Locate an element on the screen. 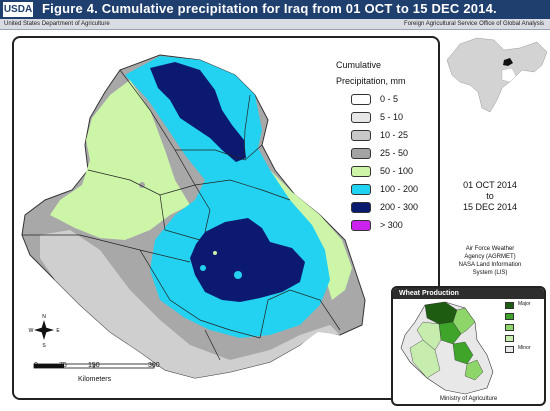 This screenshot has width=550, height=411. compass-w: W is located at coordinates (31, 331).